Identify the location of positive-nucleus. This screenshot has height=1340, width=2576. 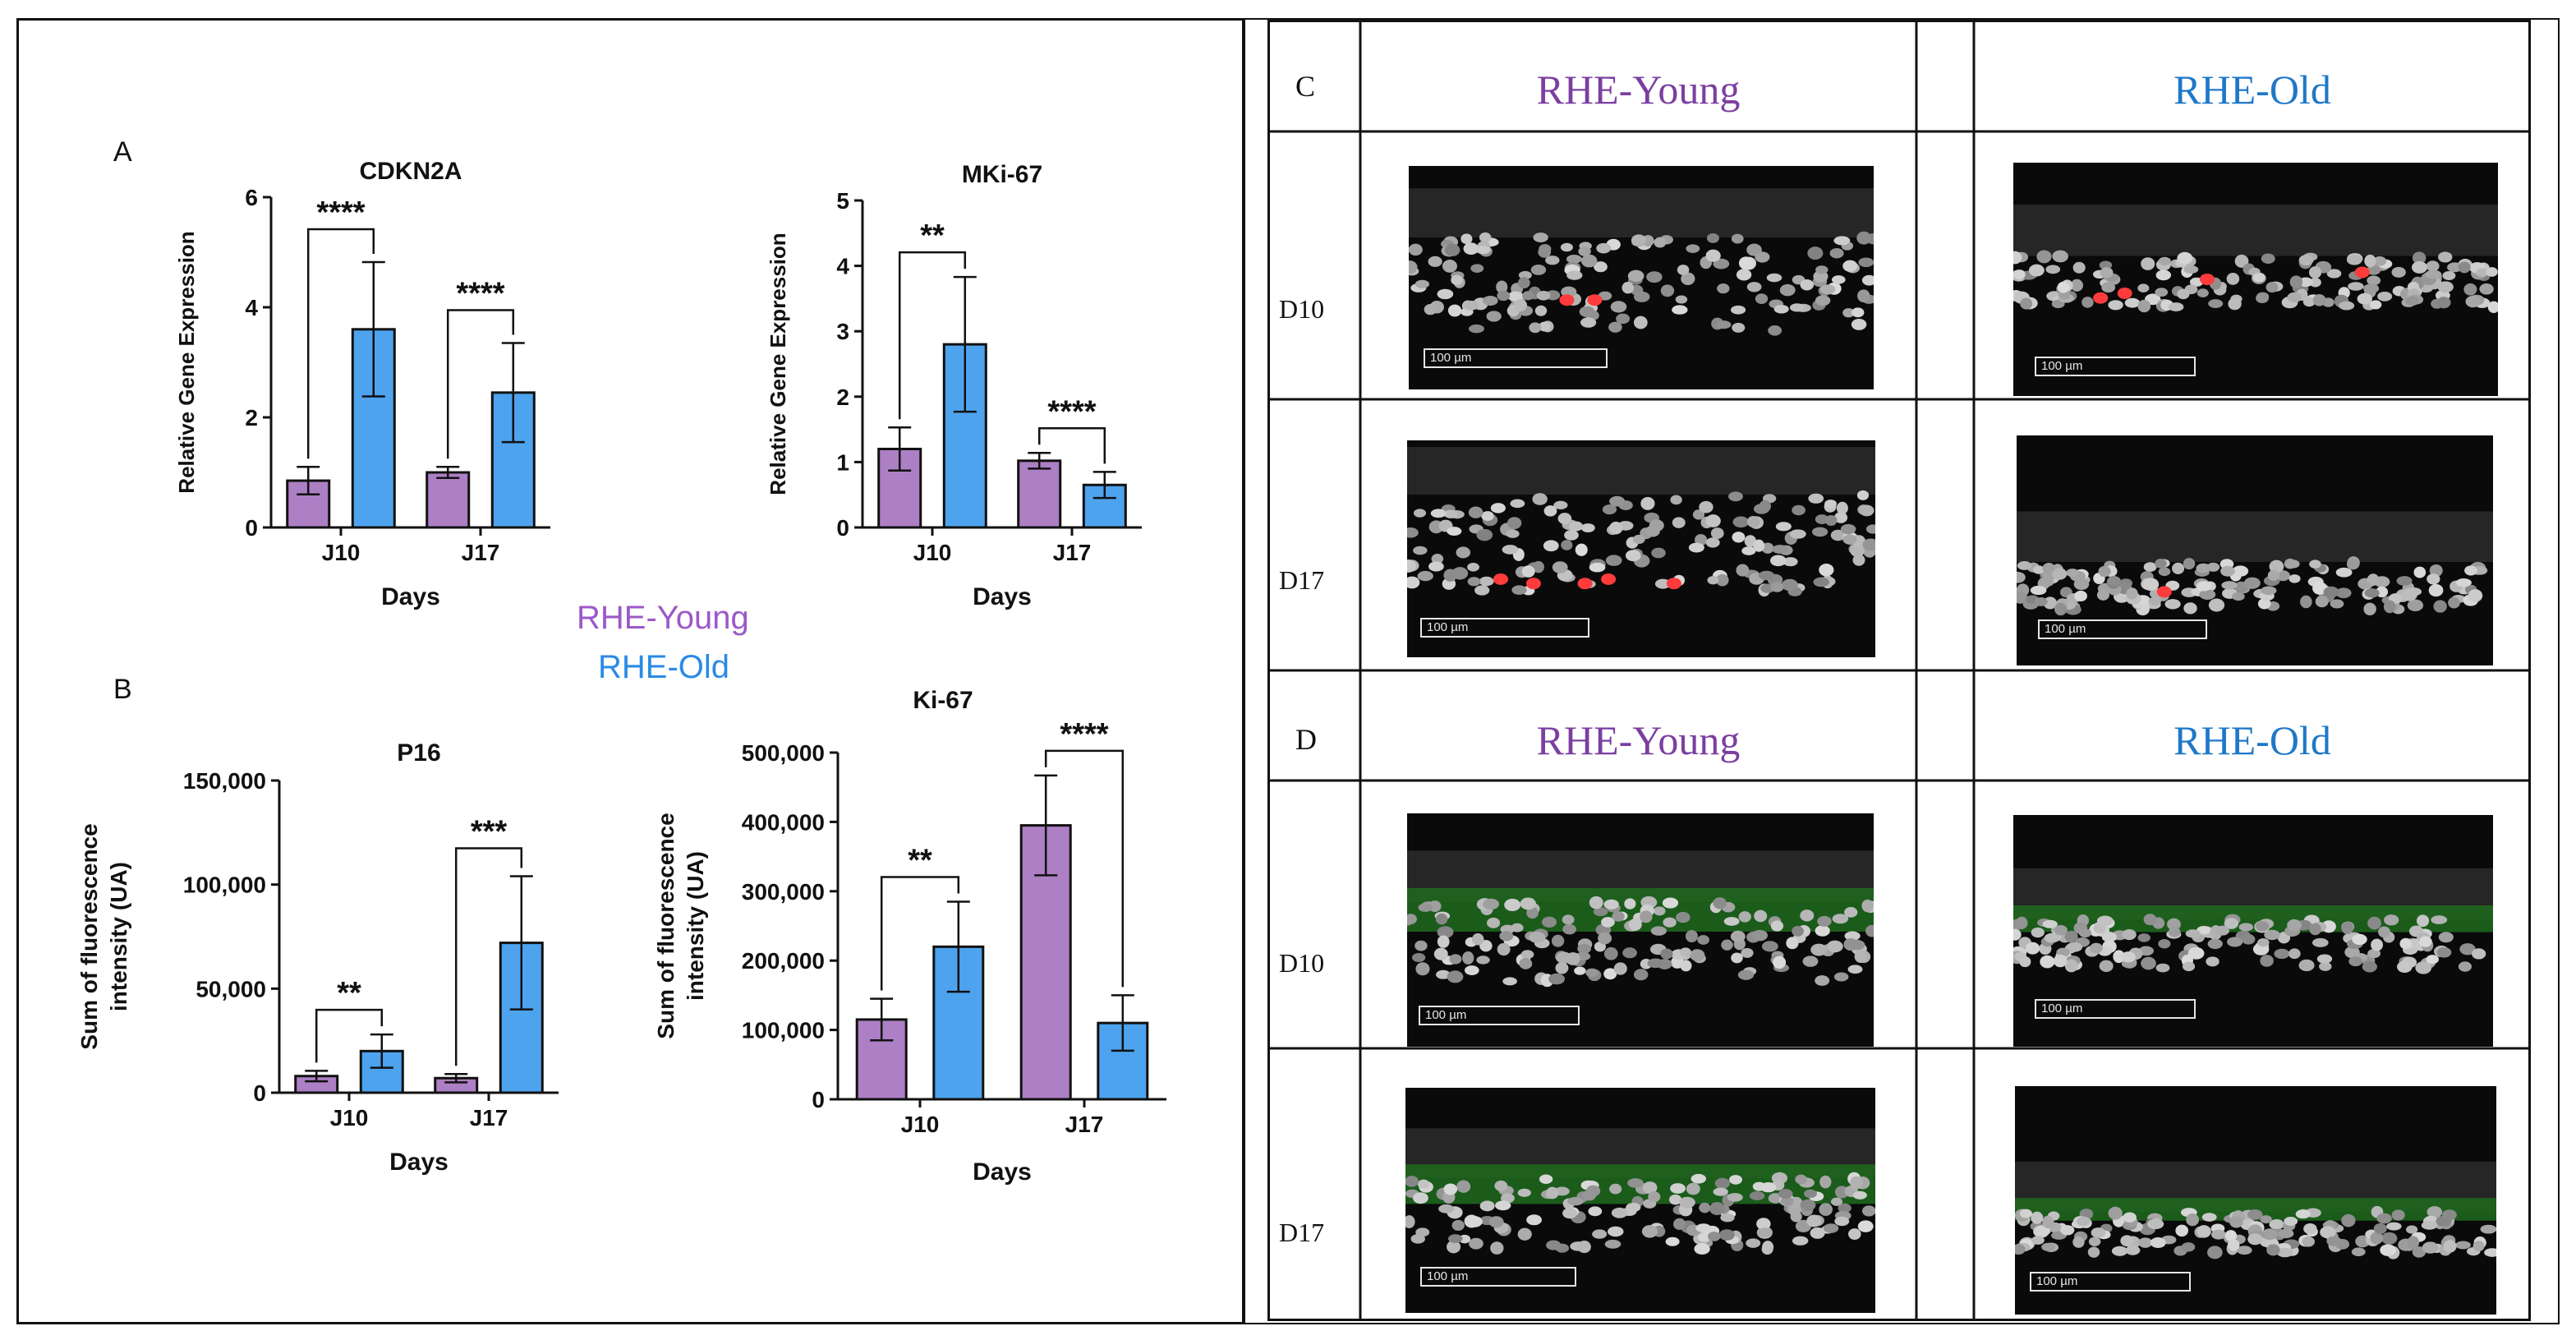
(1585, 584).